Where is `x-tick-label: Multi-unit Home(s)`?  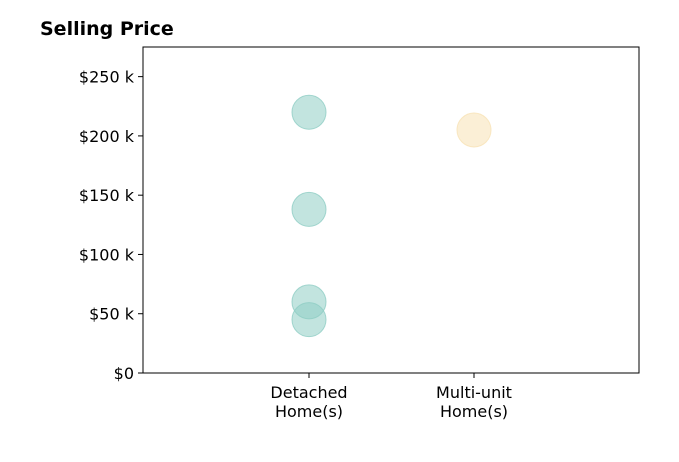 x-tick-label: Multi-unit Home(s) is located at coordinates (474, 402).